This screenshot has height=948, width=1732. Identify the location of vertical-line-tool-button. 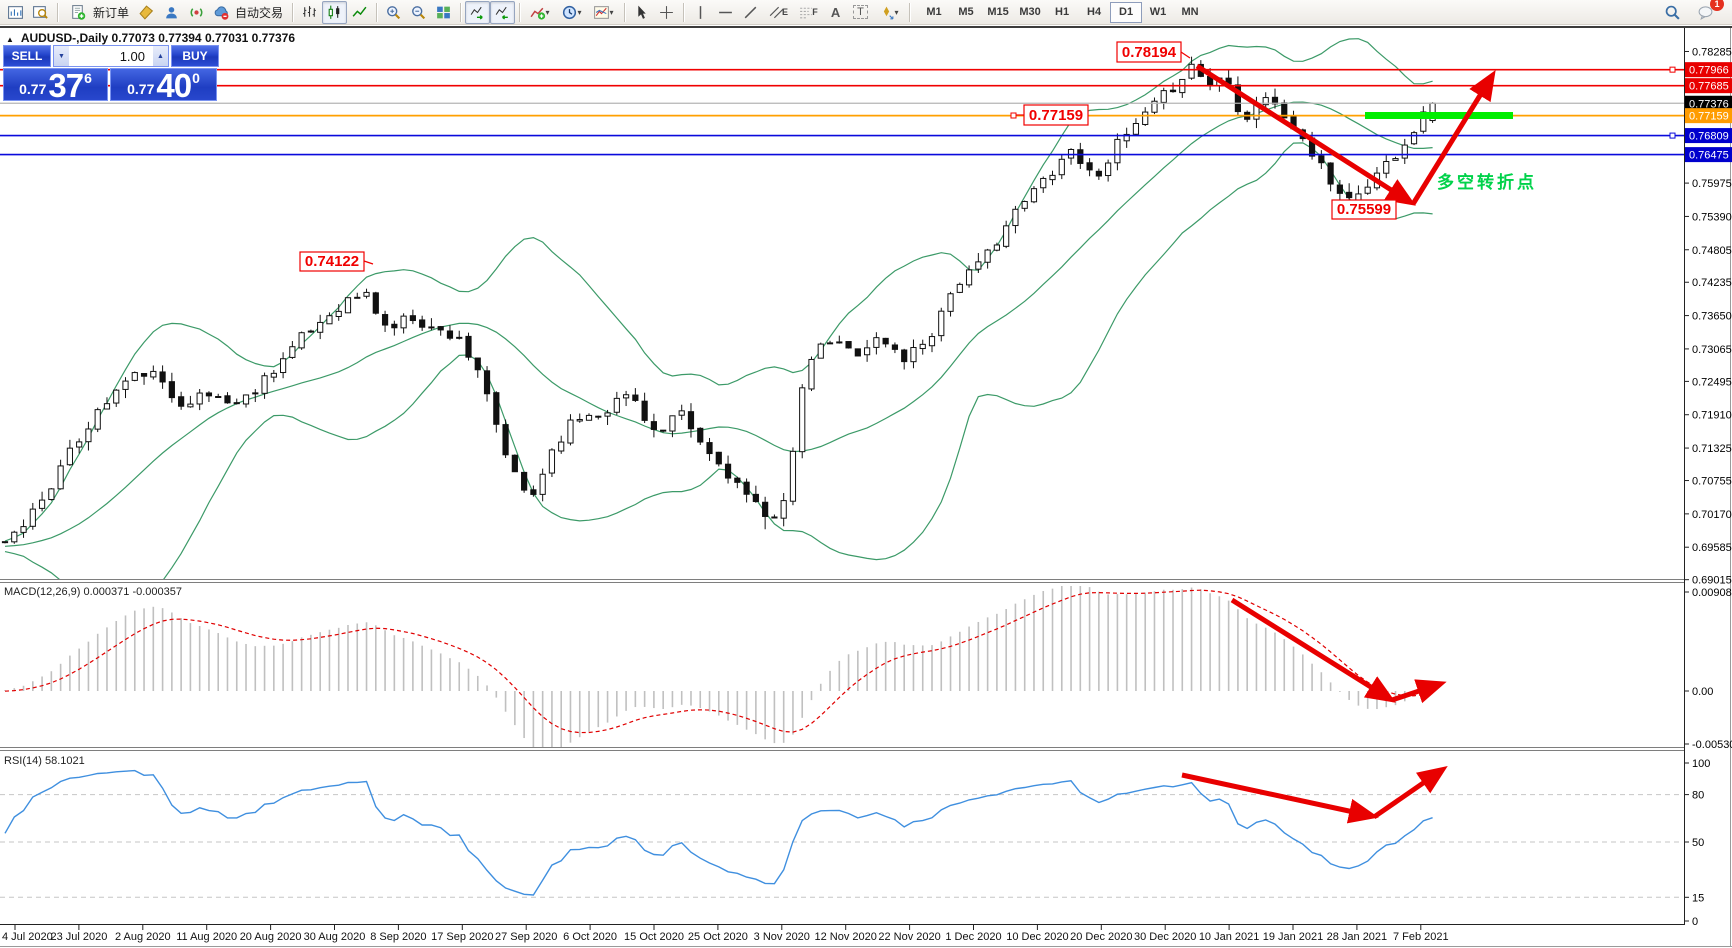
(700, 12).